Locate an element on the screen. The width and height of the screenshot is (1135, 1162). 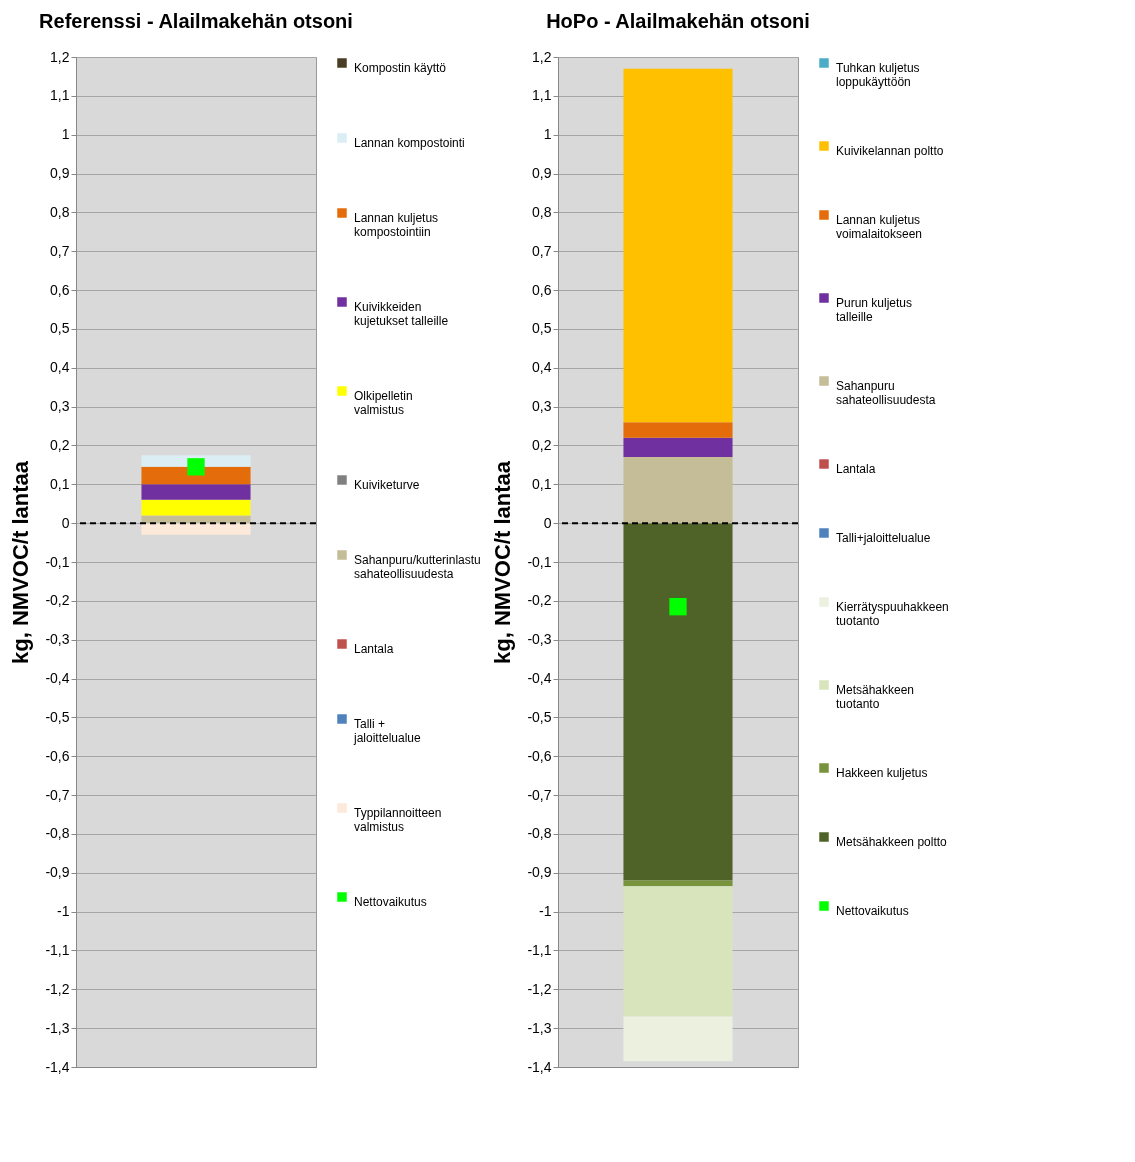
legend-label: Kierrätyspuuhakkeen tuotanto is located at coordinates (892, 614).